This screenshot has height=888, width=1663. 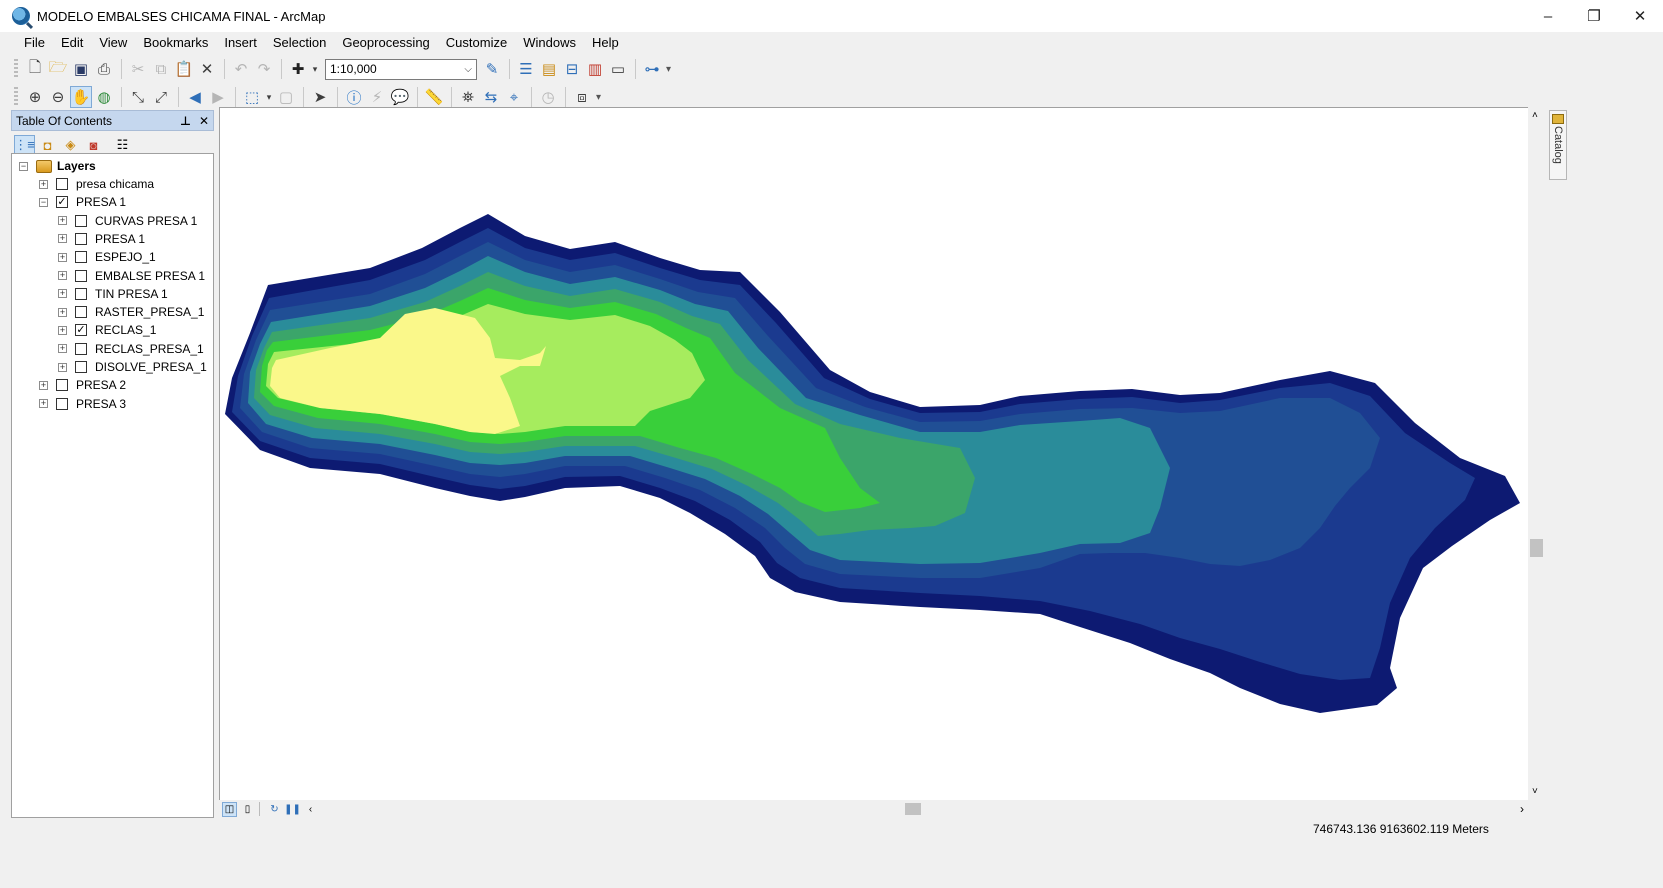 I want to click on layer-row: − ✓ PRESA 1, so click(x=82, y=202).